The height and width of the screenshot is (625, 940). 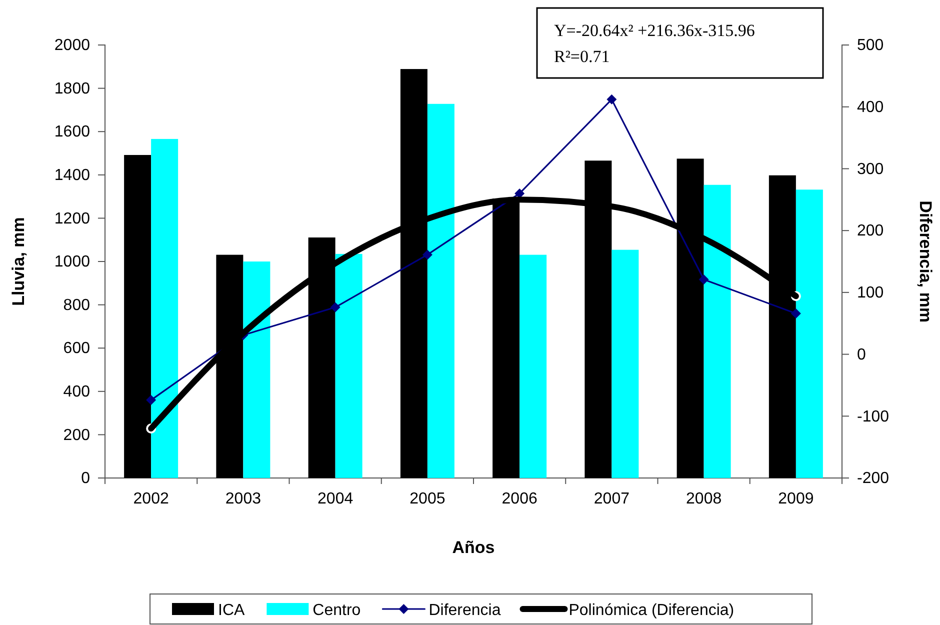 What do you see at coordinates (873, 417) in the screenshot?
I see `y2-tick-label: -100` at bounding box center [873, 417].